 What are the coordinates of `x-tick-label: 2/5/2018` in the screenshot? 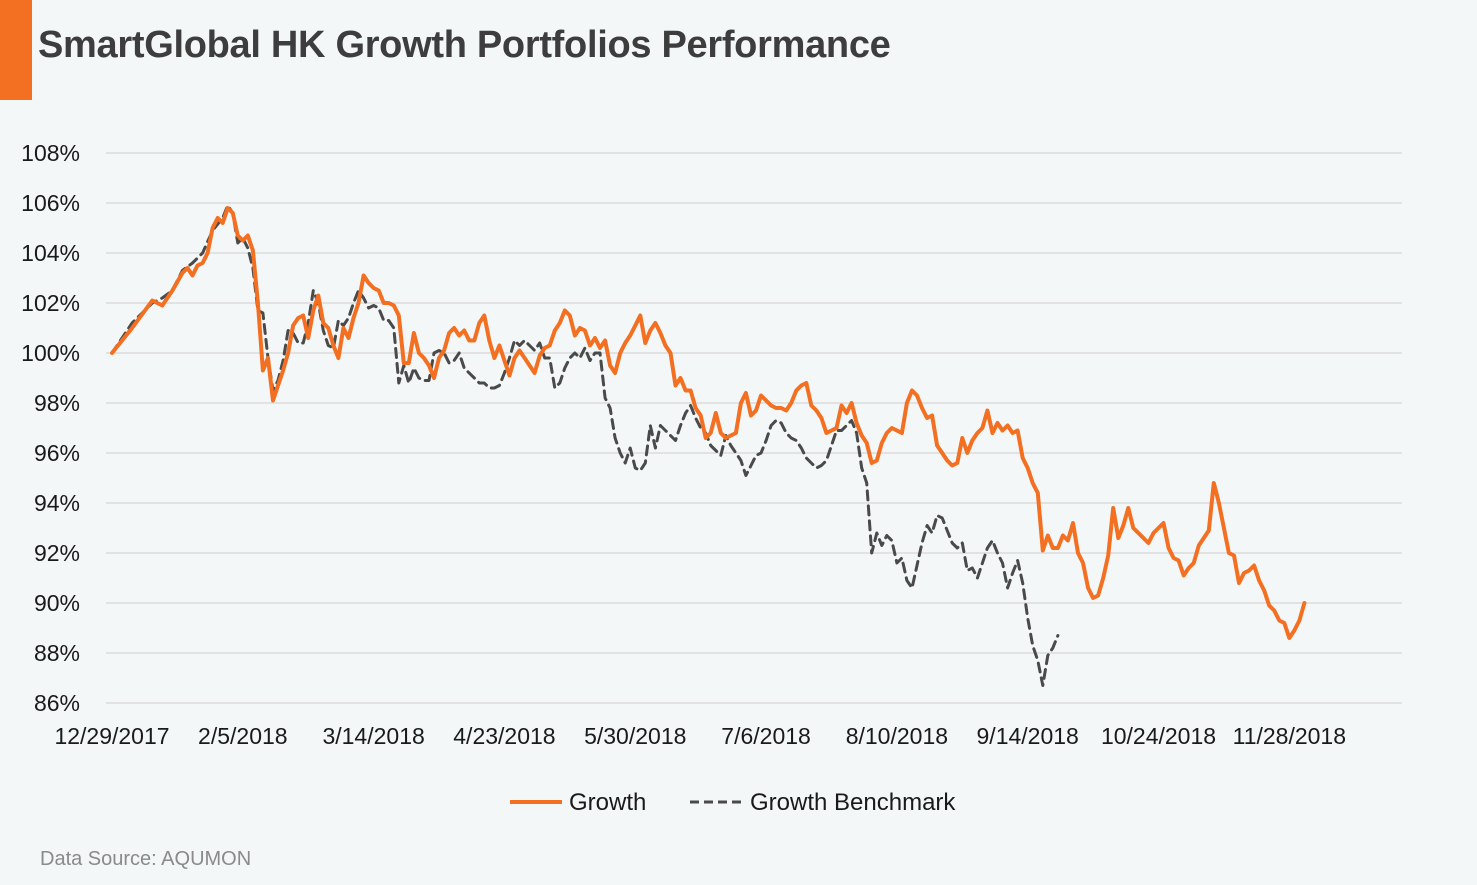 It's located at (243, 736).